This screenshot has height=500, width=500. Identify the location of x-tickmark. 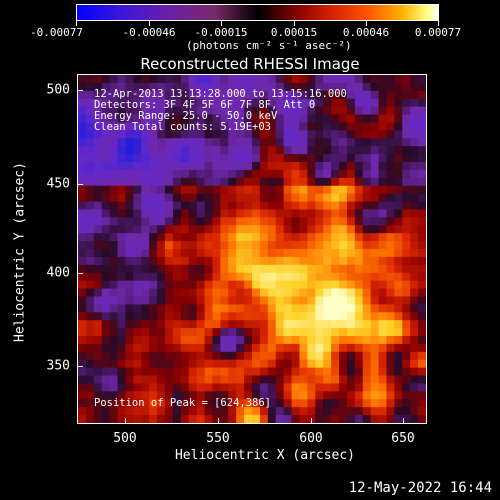
(311, 421).